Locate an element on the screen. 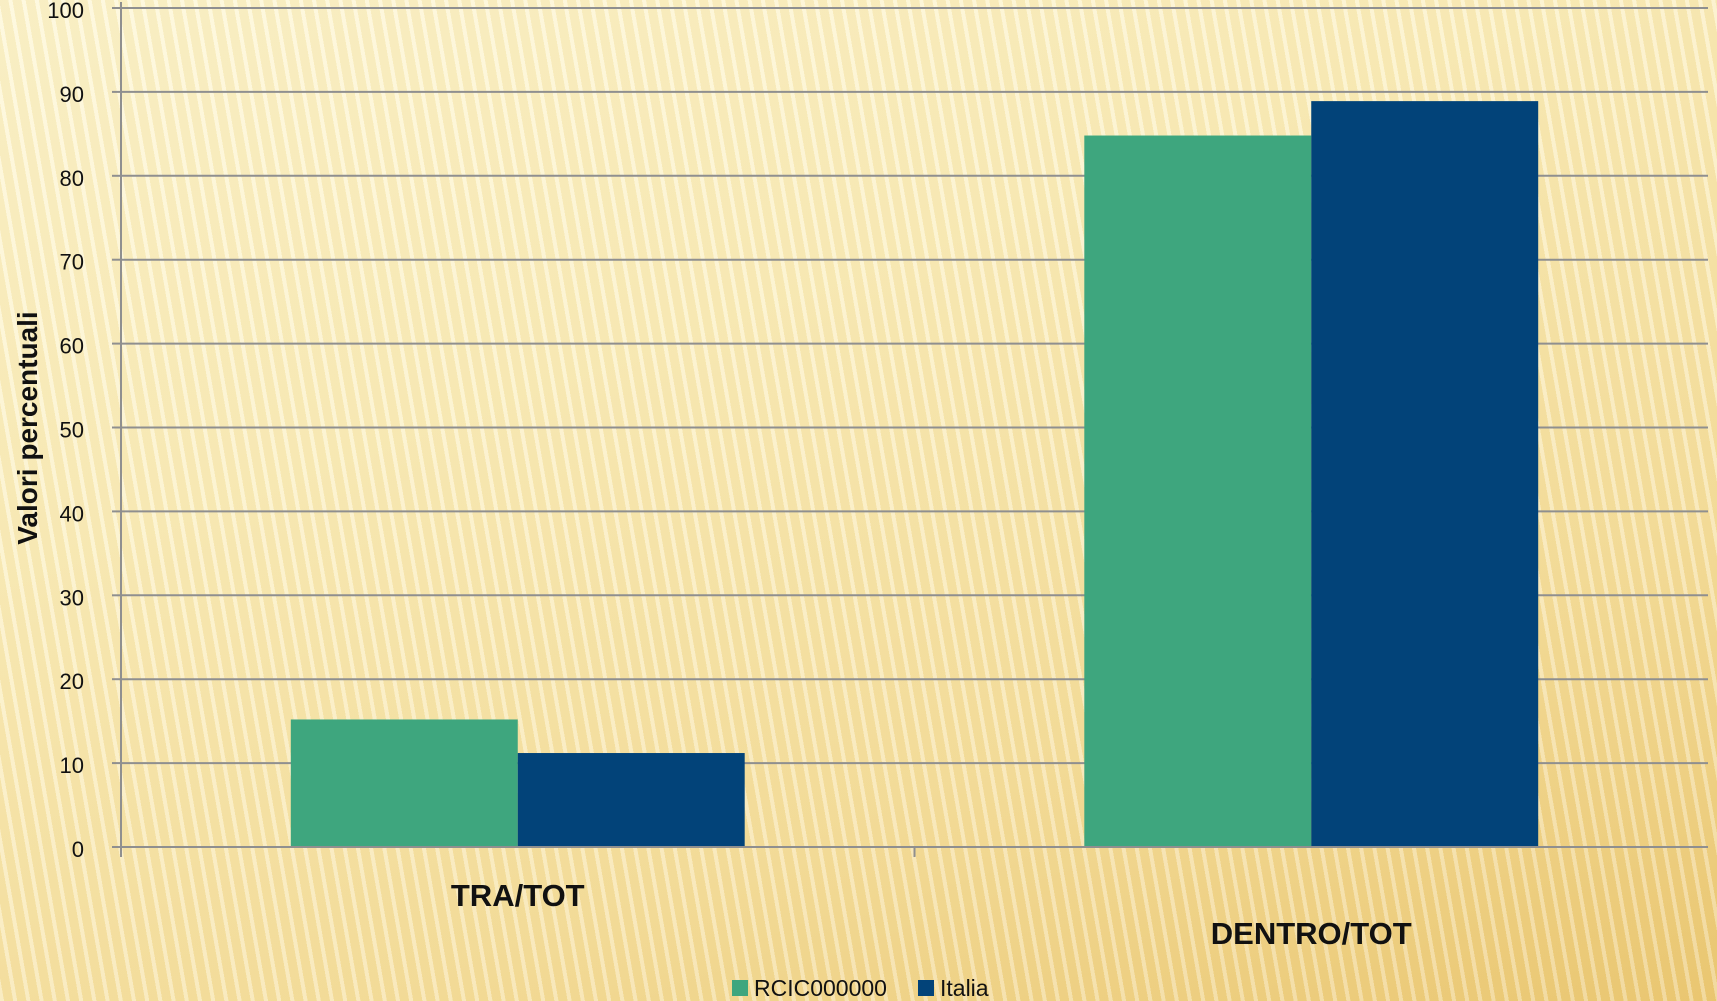 Image resolution: width=1717 pixels, height=1001 pixels. y-tick-label: 80 is located at coordinates (72, 178).